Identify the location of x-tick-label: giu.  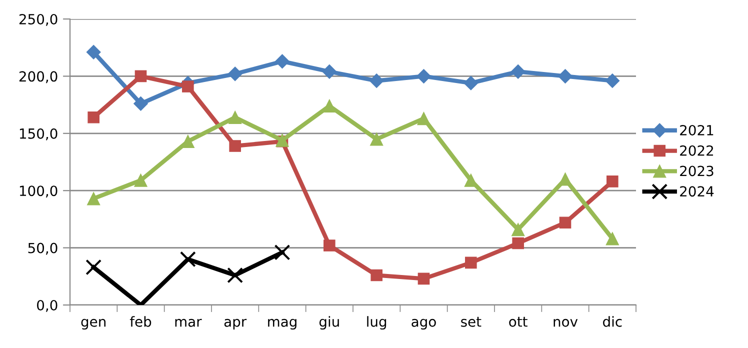
(329, 323).